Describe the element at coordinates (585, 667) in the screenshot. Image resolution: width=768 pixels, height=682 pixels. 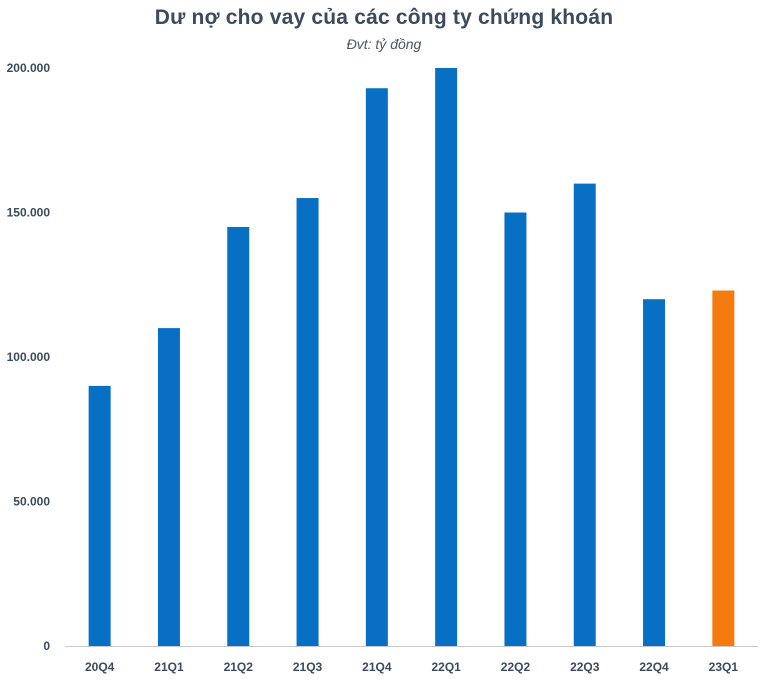
I see `x-tick-label: 22Q3` at that location.